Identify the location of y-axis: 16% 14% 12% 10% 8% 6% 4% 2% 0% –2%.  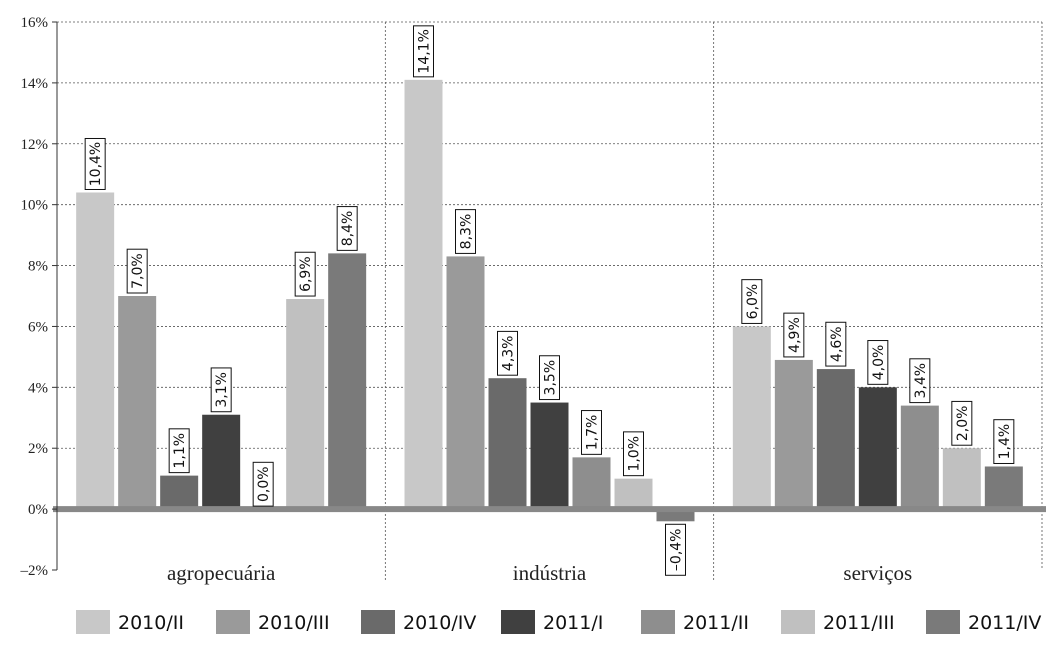
(39, 297).